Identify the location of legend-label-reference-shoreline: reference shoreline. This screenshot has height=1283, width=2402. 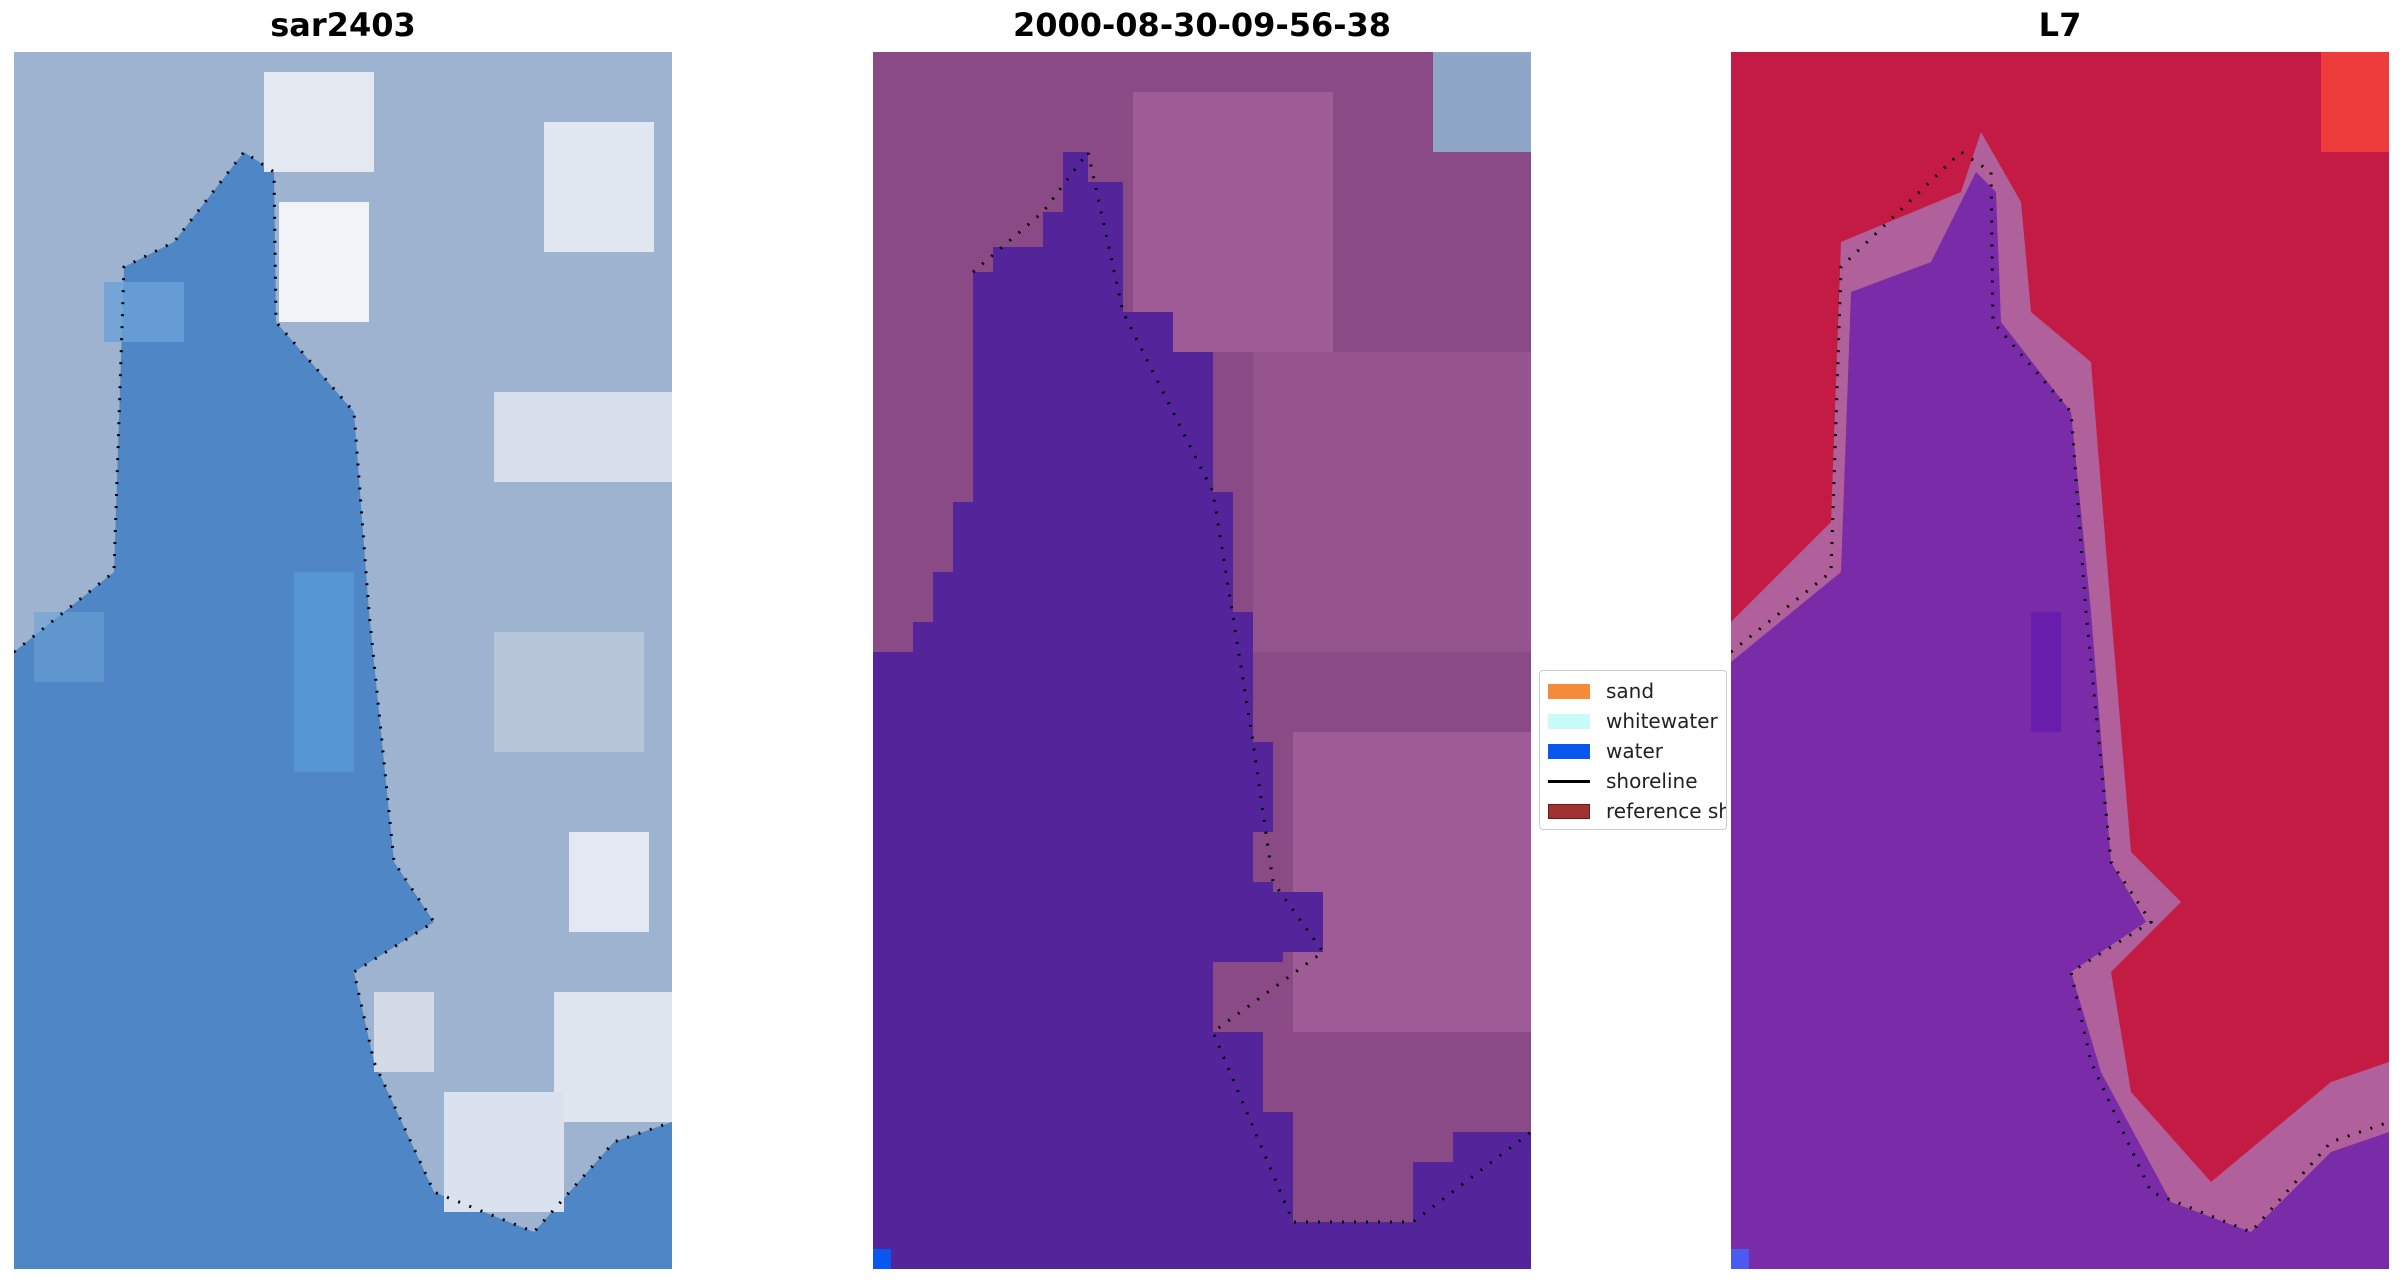
(1666, 811).